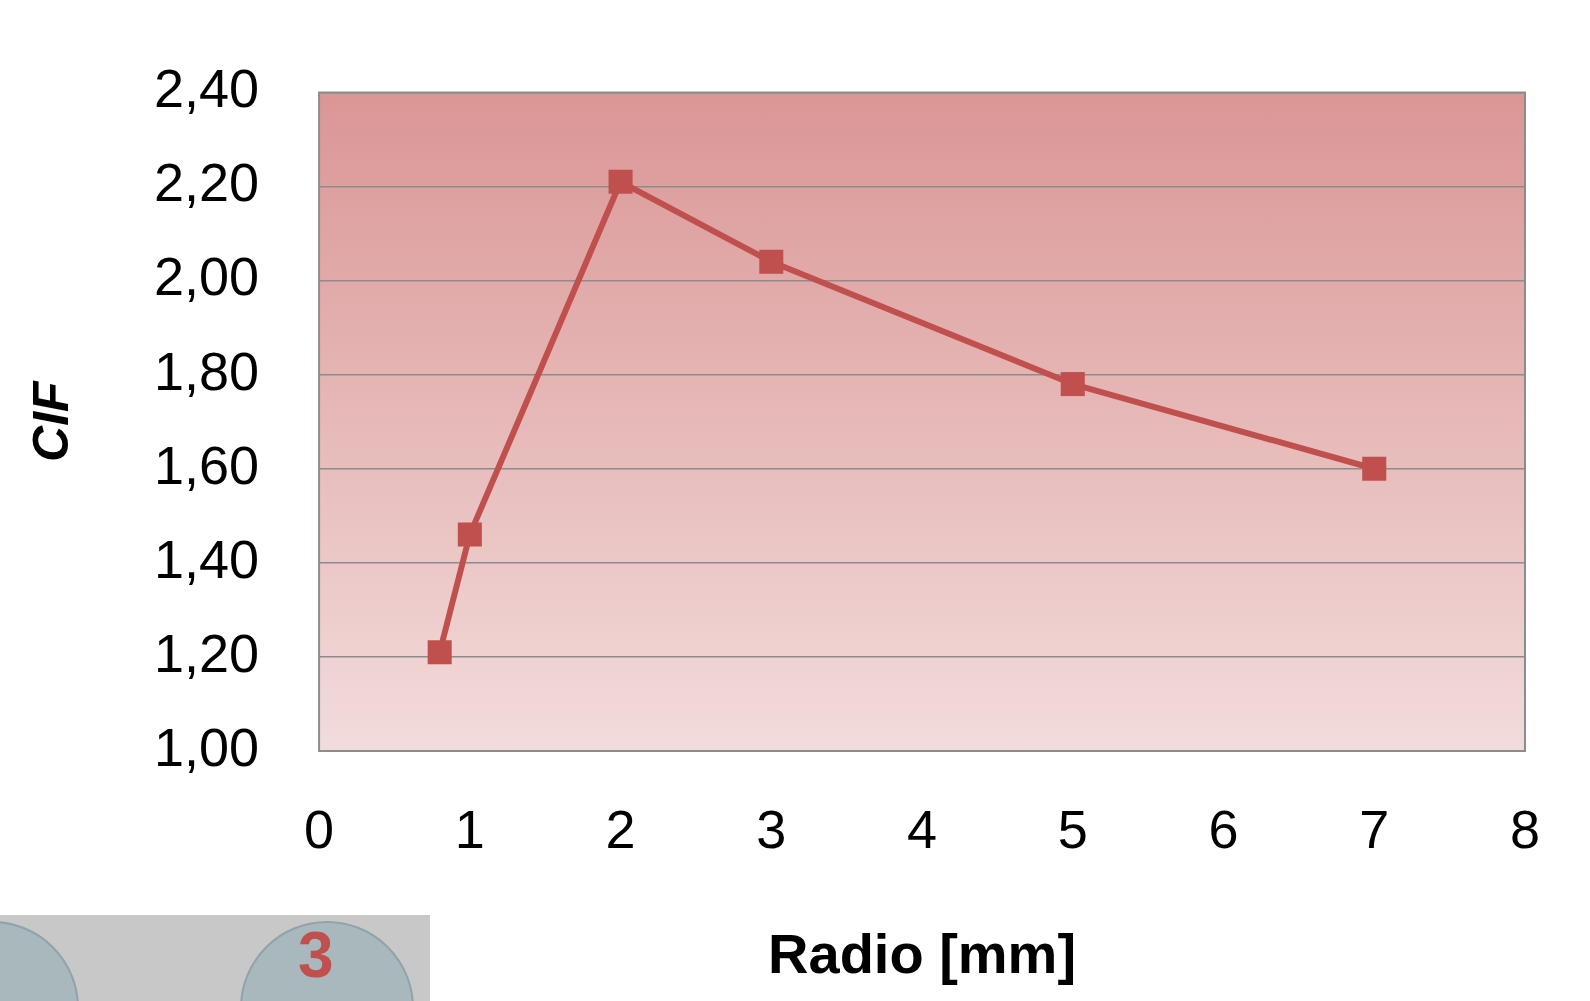  I want to click on x-tick-label: 5, so click(1072, 829).